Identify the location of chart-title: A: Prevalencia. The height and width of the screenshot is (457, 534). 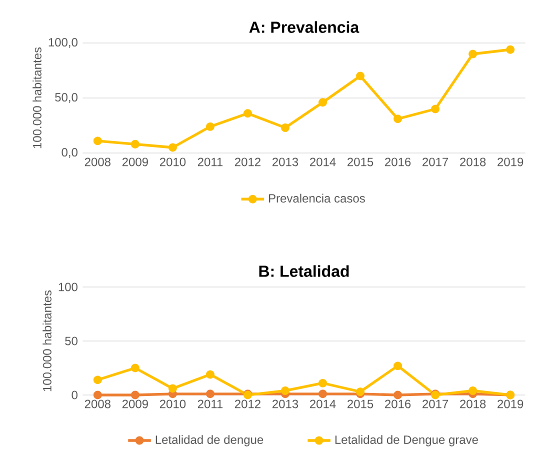
(304, 27).